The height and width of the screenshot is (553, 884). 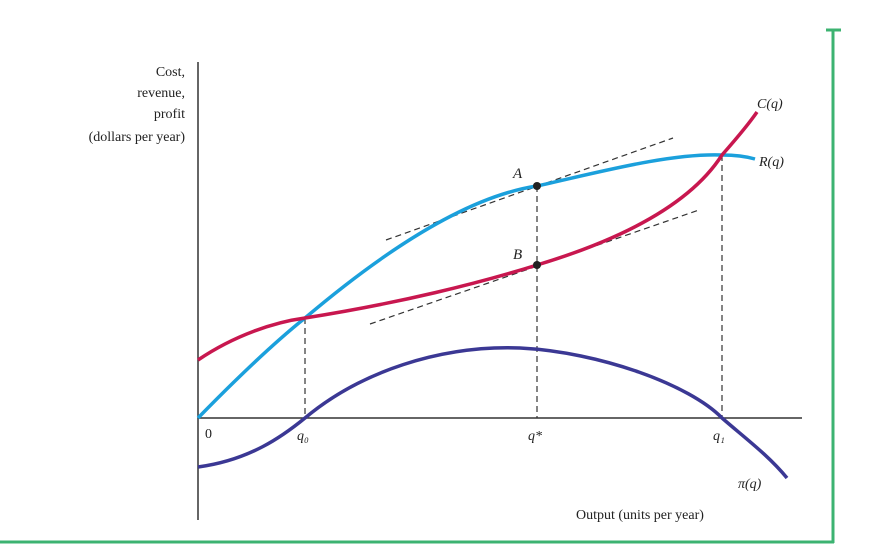 I want to click on point-a-marker, so click(x=537, y=186).